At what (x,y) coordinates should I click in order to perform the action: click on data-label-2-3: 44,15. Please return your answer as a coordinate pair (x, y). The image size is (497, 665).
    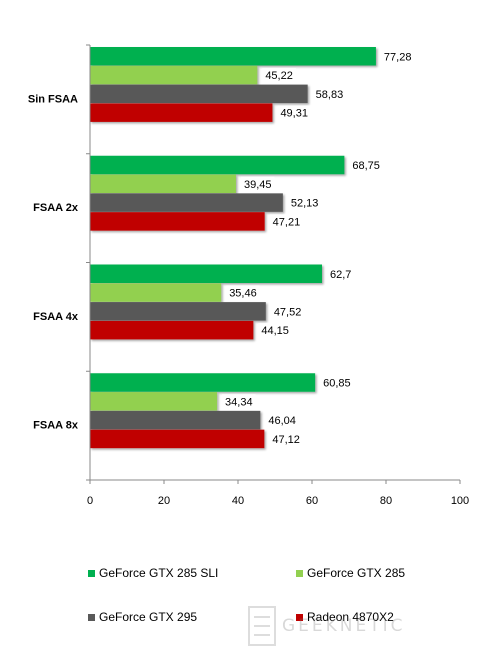
    Looking at the image, I should click on (275, 331).